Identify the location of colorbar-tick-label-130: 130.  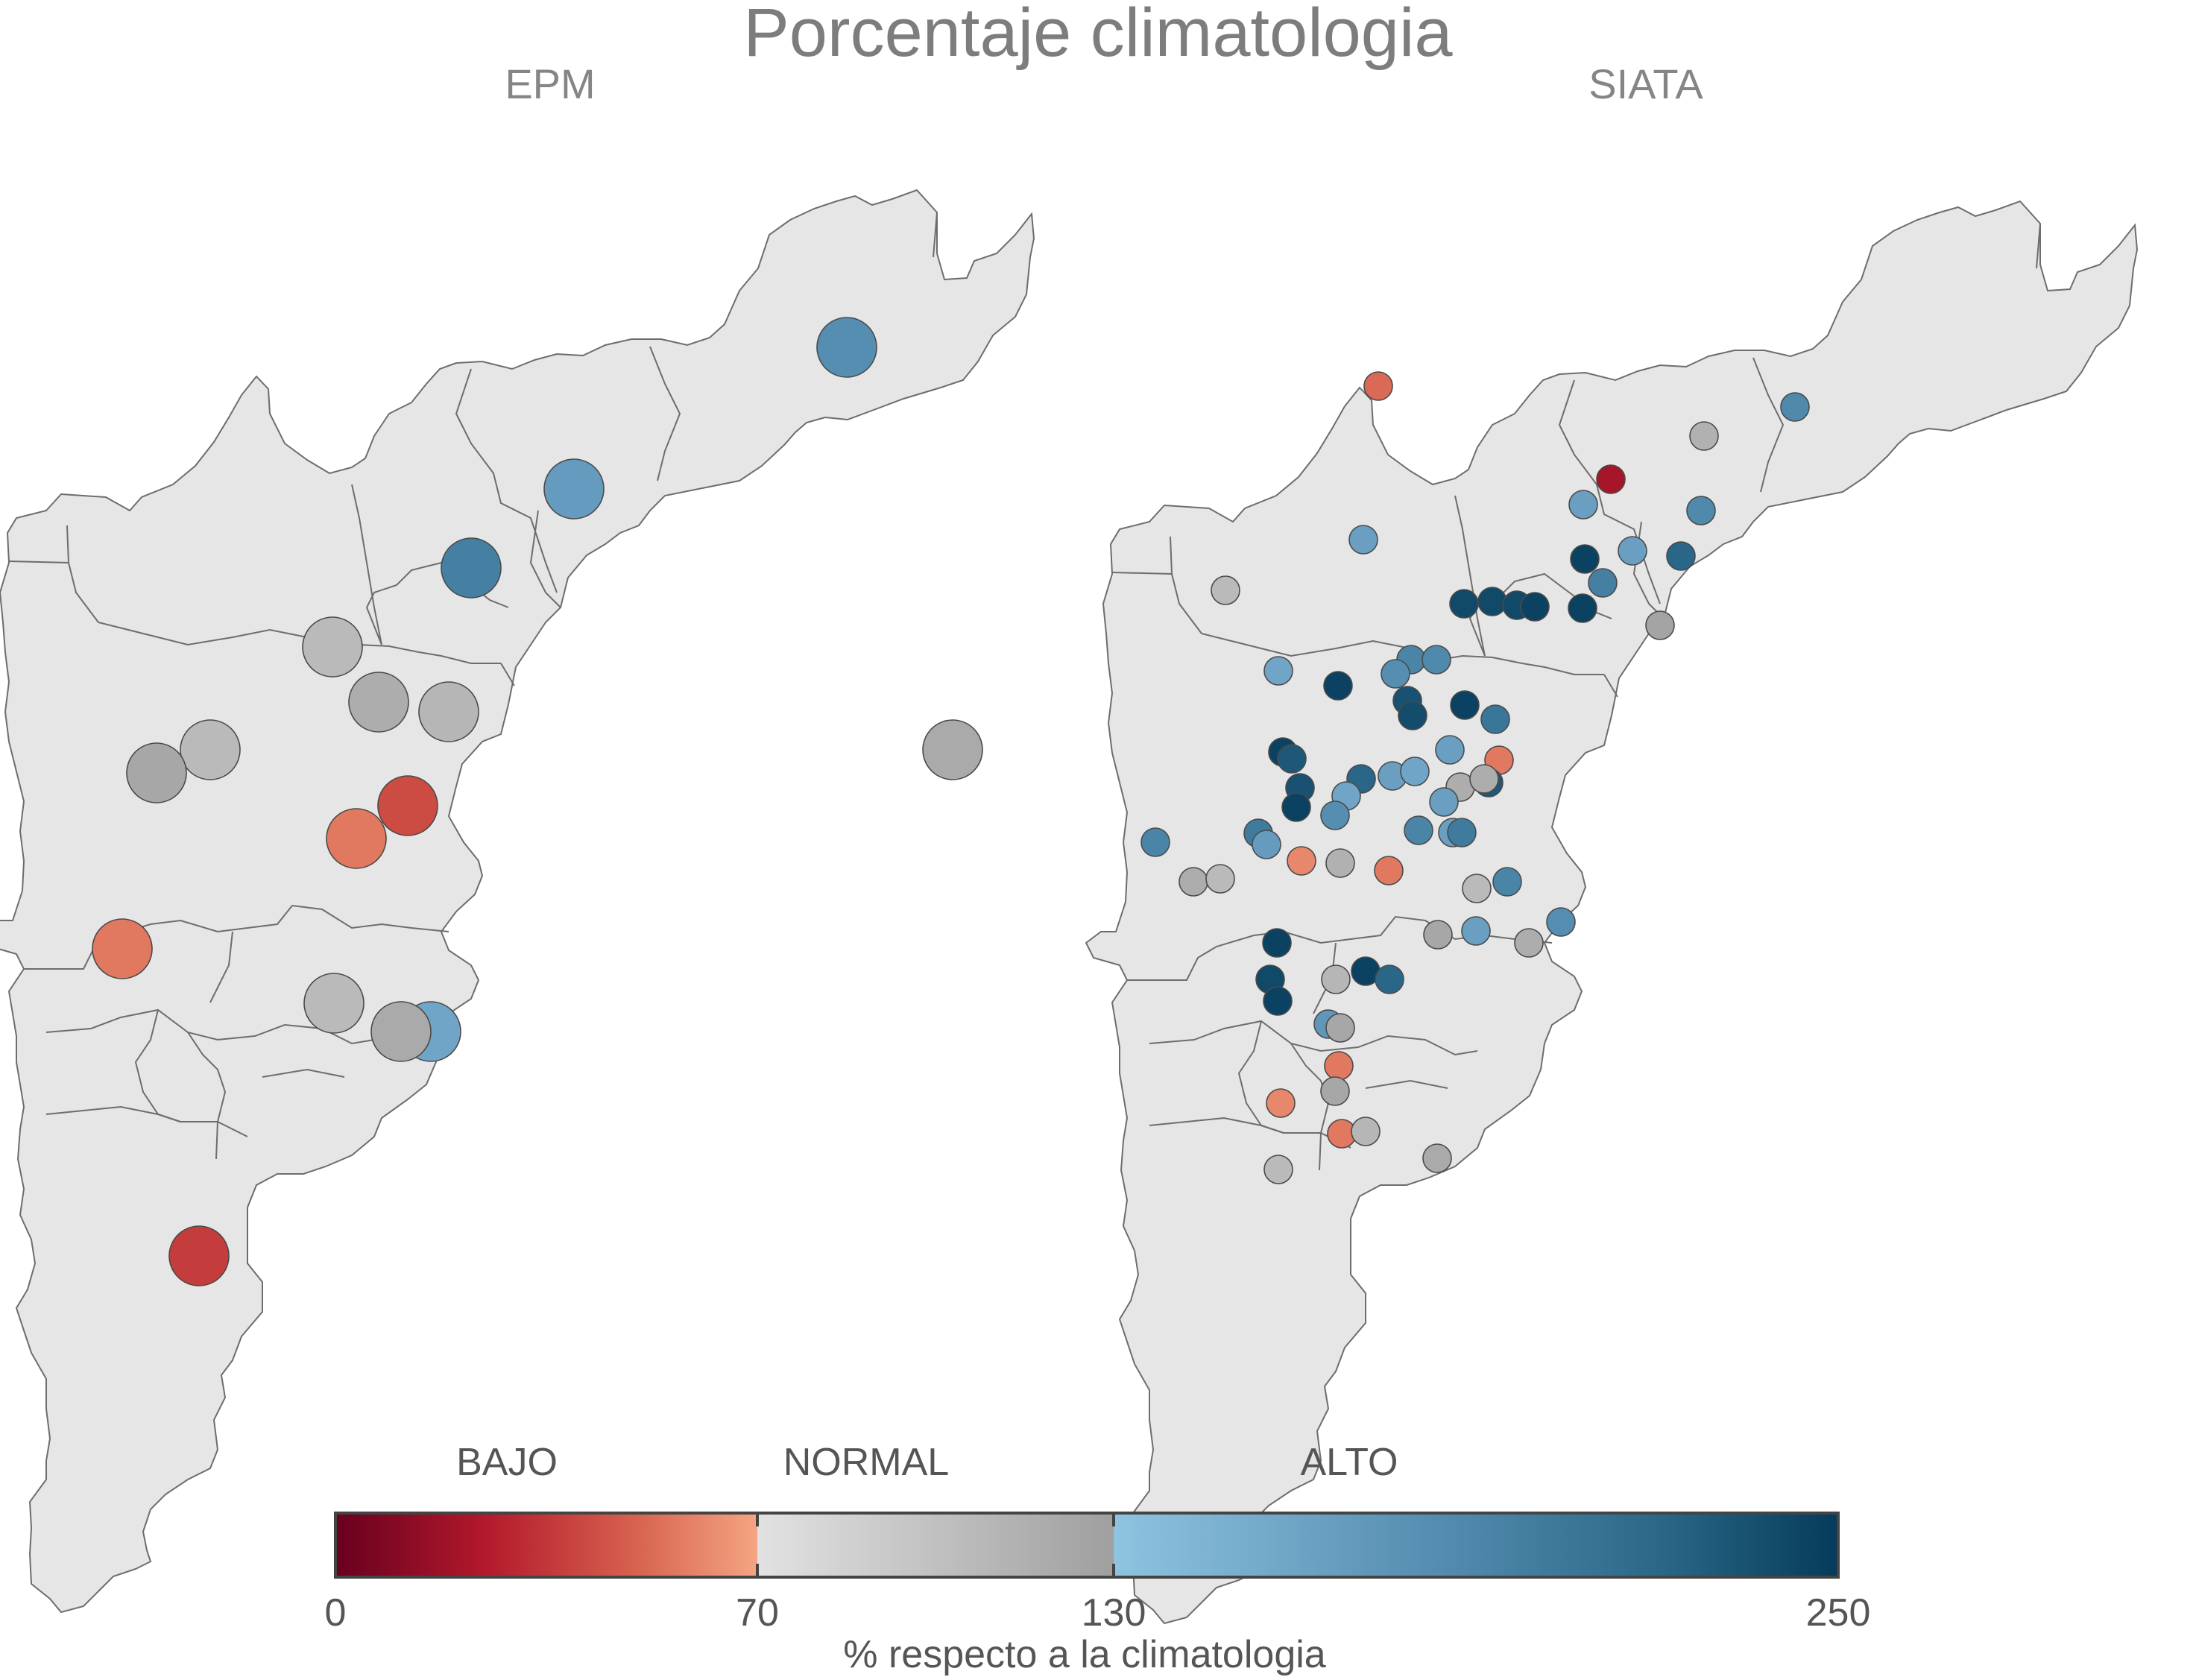
(1113, 1613).